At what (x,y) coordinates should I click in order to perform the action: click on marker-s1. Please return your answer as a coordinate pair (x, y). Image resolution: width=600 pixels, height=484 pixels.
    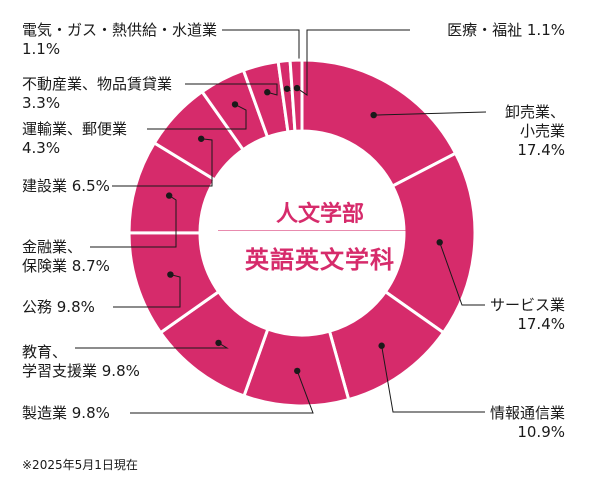
    Looking at the image, I should click on (439, 242).